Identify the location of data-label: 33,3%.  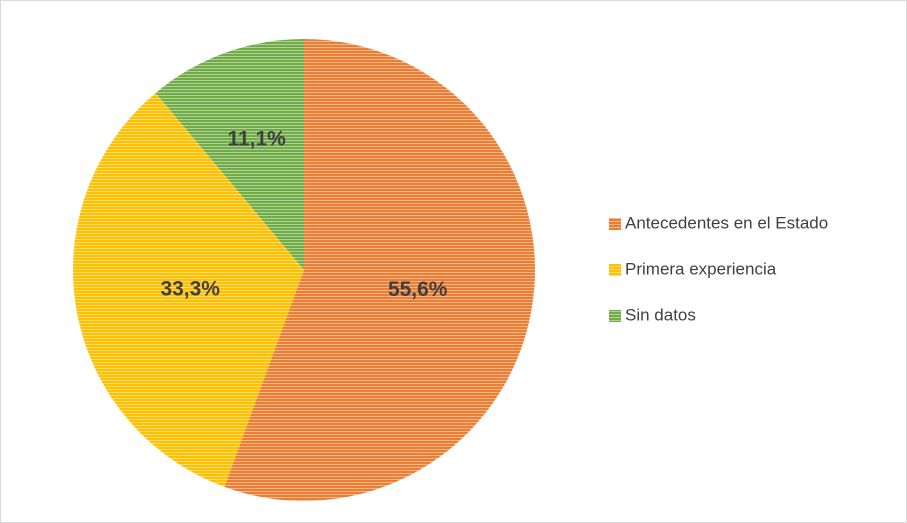
(190, 288).